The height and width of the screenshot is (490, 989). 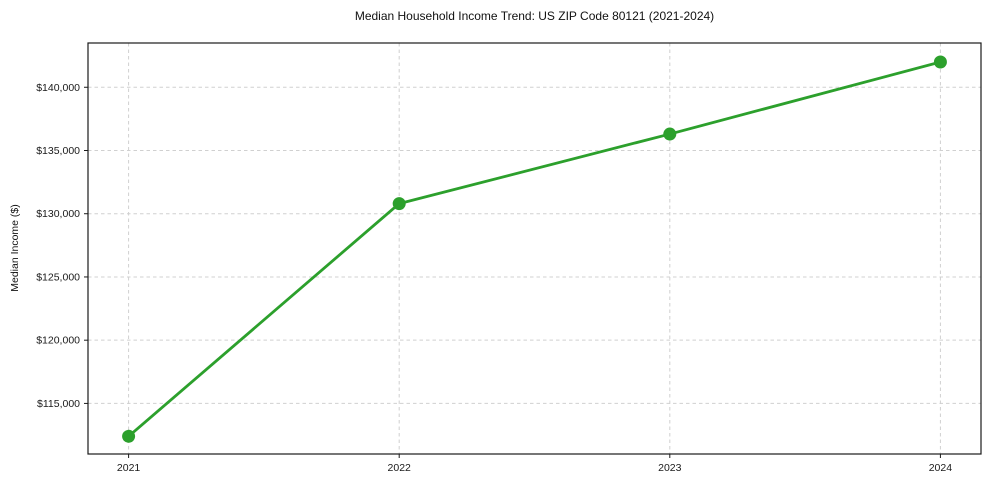 I want to click on y-tick-label: $125,000, so click(x=58, y=277).